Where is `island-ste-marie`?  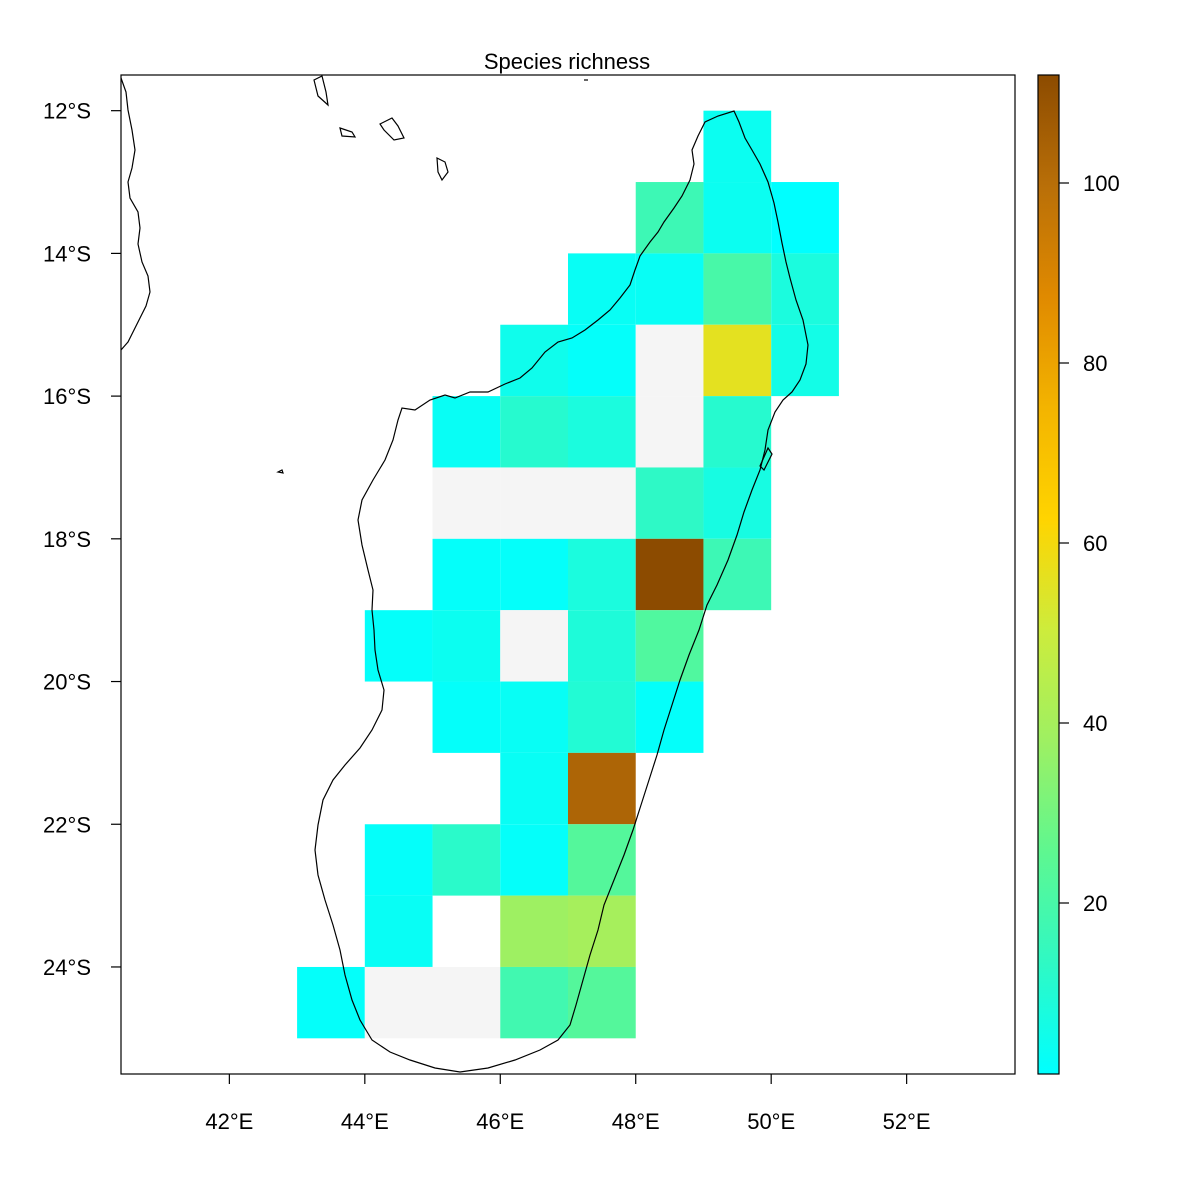 island-ste-marie is located at coordinates (766, 459).